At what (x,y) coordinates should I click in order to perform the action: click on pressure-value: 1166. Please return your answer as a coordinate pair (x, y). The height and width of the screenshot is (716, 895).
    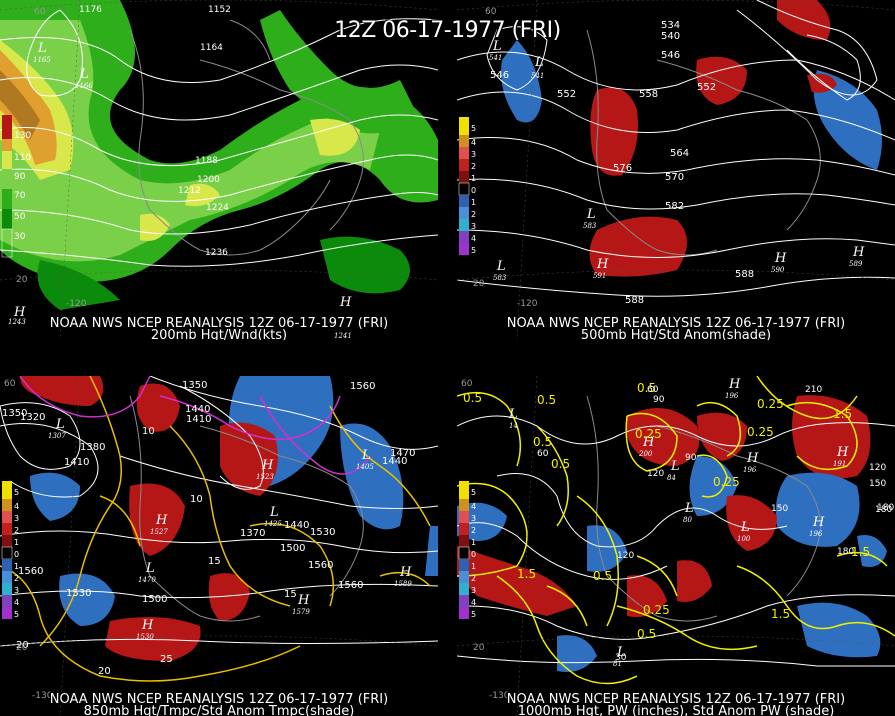
    Looking at the image, I should click on (84, 86).